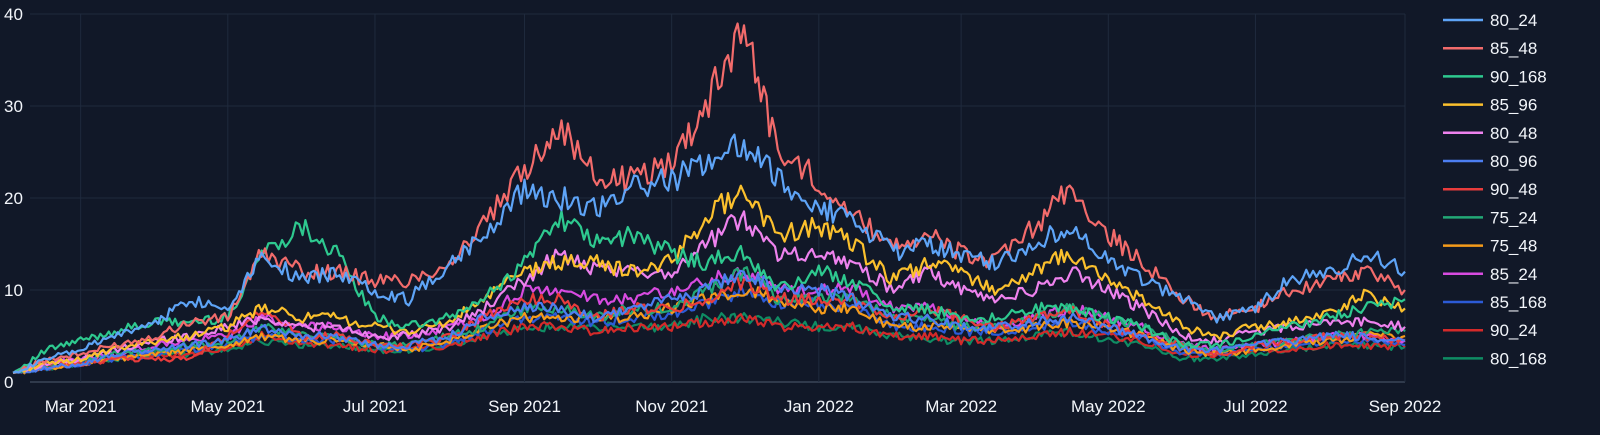 This screenshot has height=435, width=1600. What do you see at coordinates (1108, 406) in the screenshot?
I see `x-tick-label: May 2022` at bounding box center [1108, 406].